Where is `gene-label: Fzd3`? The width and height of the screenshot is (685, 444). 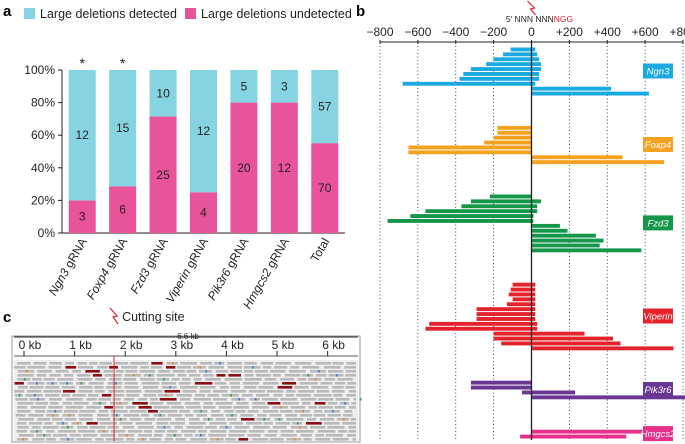 gene-label: Fzd3 is located at coordinates (658, 223).